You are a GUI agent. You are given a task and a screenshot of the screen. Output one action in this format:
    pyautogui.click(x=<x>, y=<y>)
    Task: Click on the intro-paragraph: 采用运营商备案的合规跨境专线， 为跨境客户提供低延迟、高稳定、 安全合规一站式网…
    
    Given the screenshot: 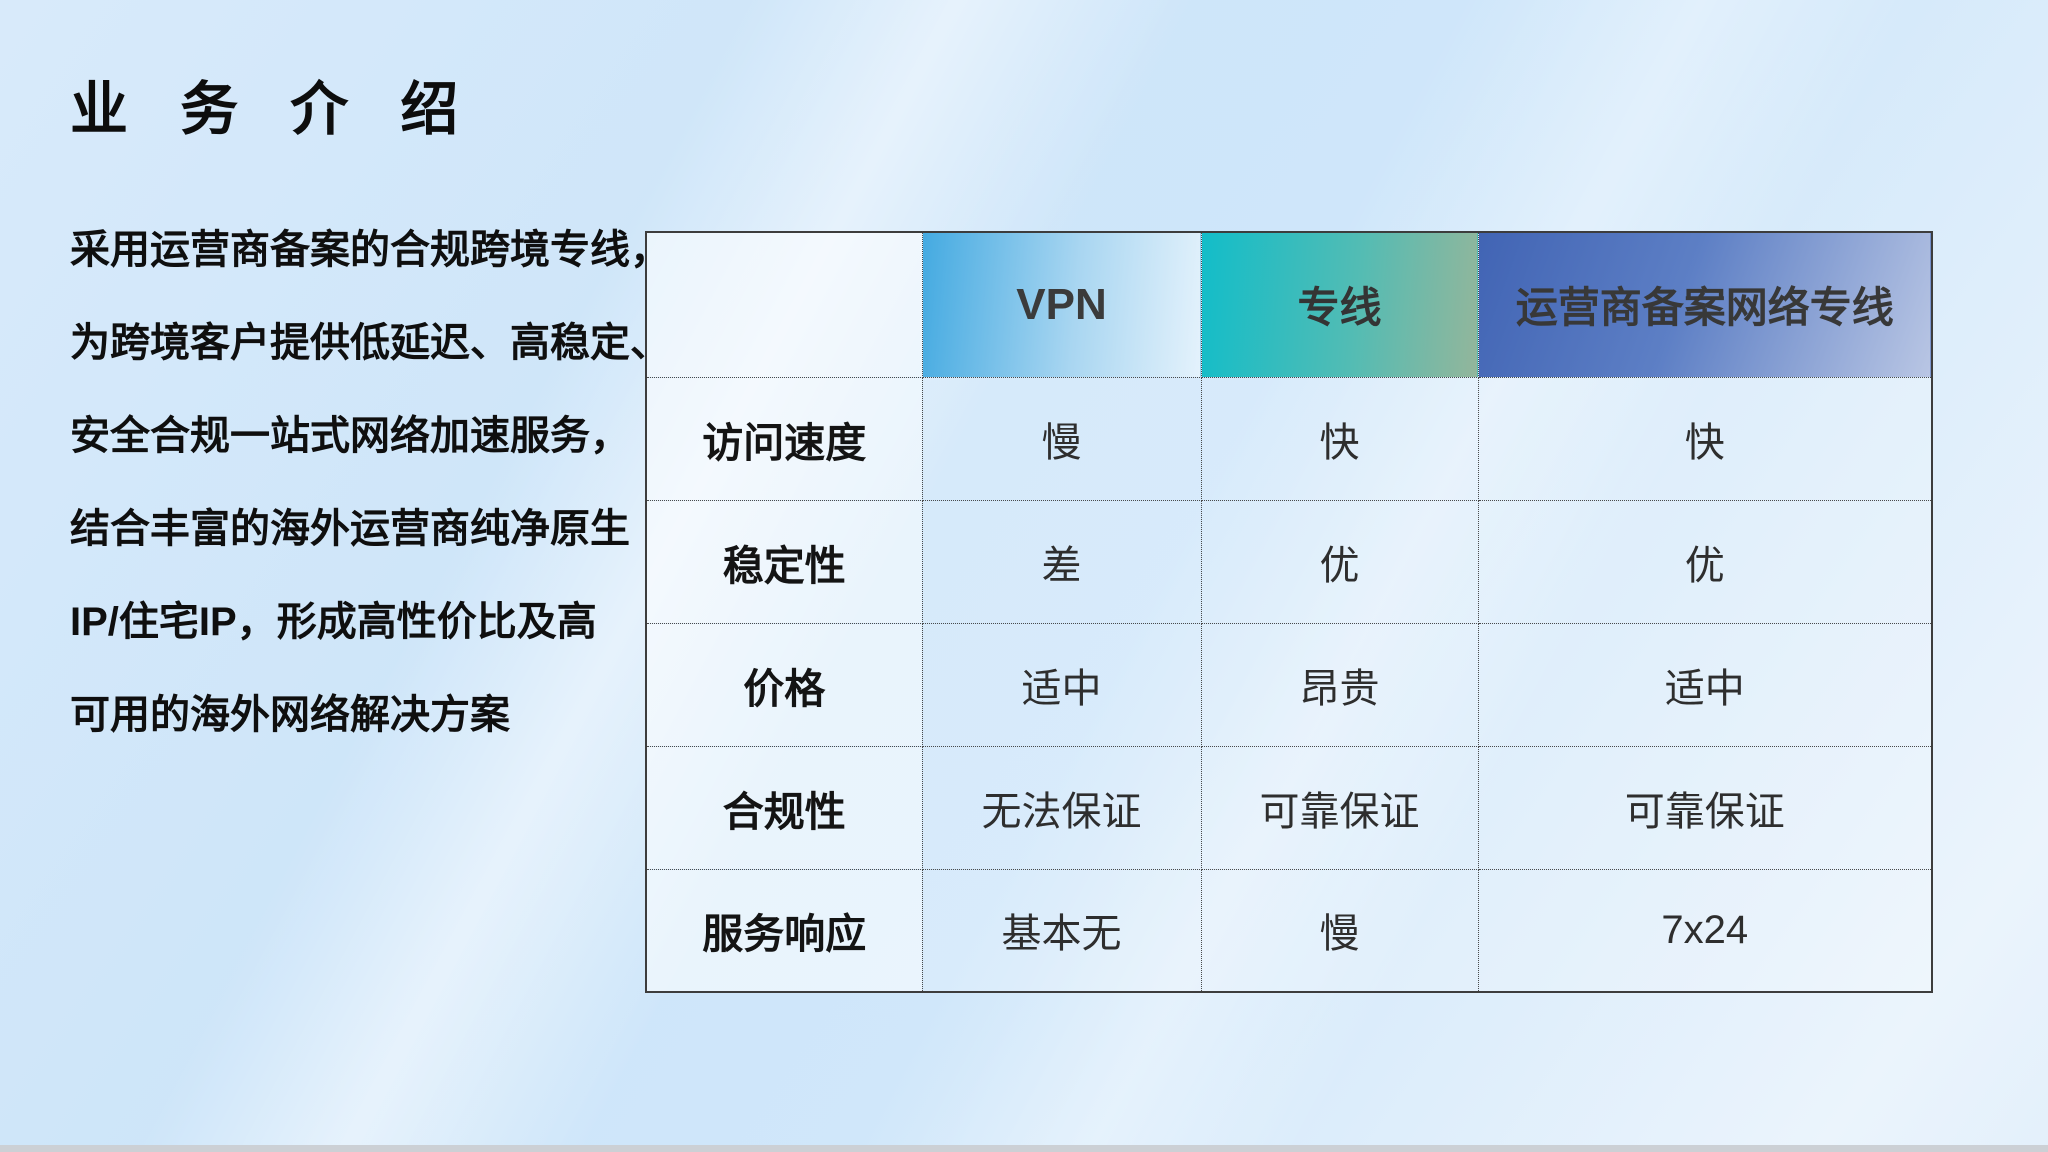 What is the action you would take?
    pyautogui.click(x=370, y=483)
    